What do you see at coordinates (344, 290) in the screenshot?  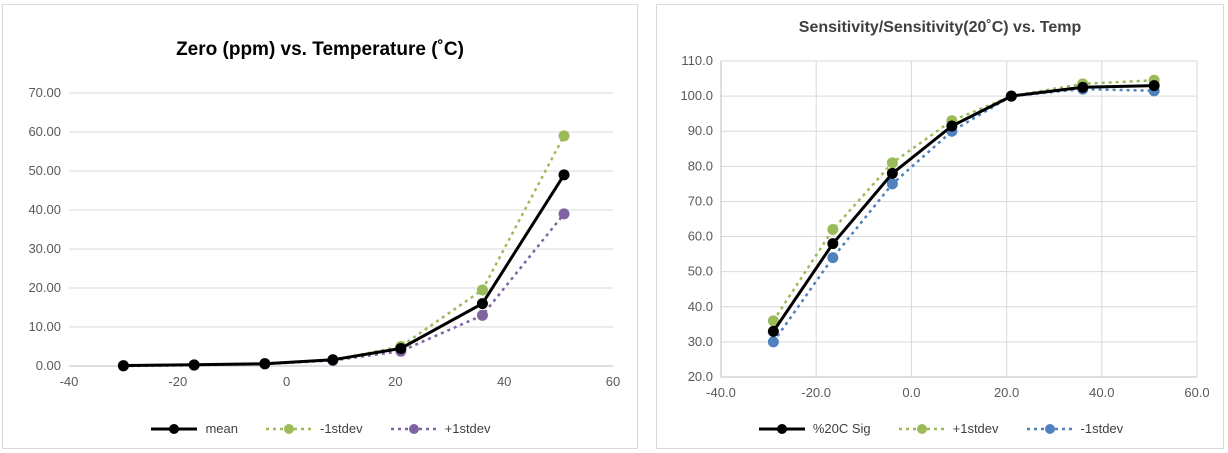 I see `series-line-+1stdev` at bounding box center [344, 290].